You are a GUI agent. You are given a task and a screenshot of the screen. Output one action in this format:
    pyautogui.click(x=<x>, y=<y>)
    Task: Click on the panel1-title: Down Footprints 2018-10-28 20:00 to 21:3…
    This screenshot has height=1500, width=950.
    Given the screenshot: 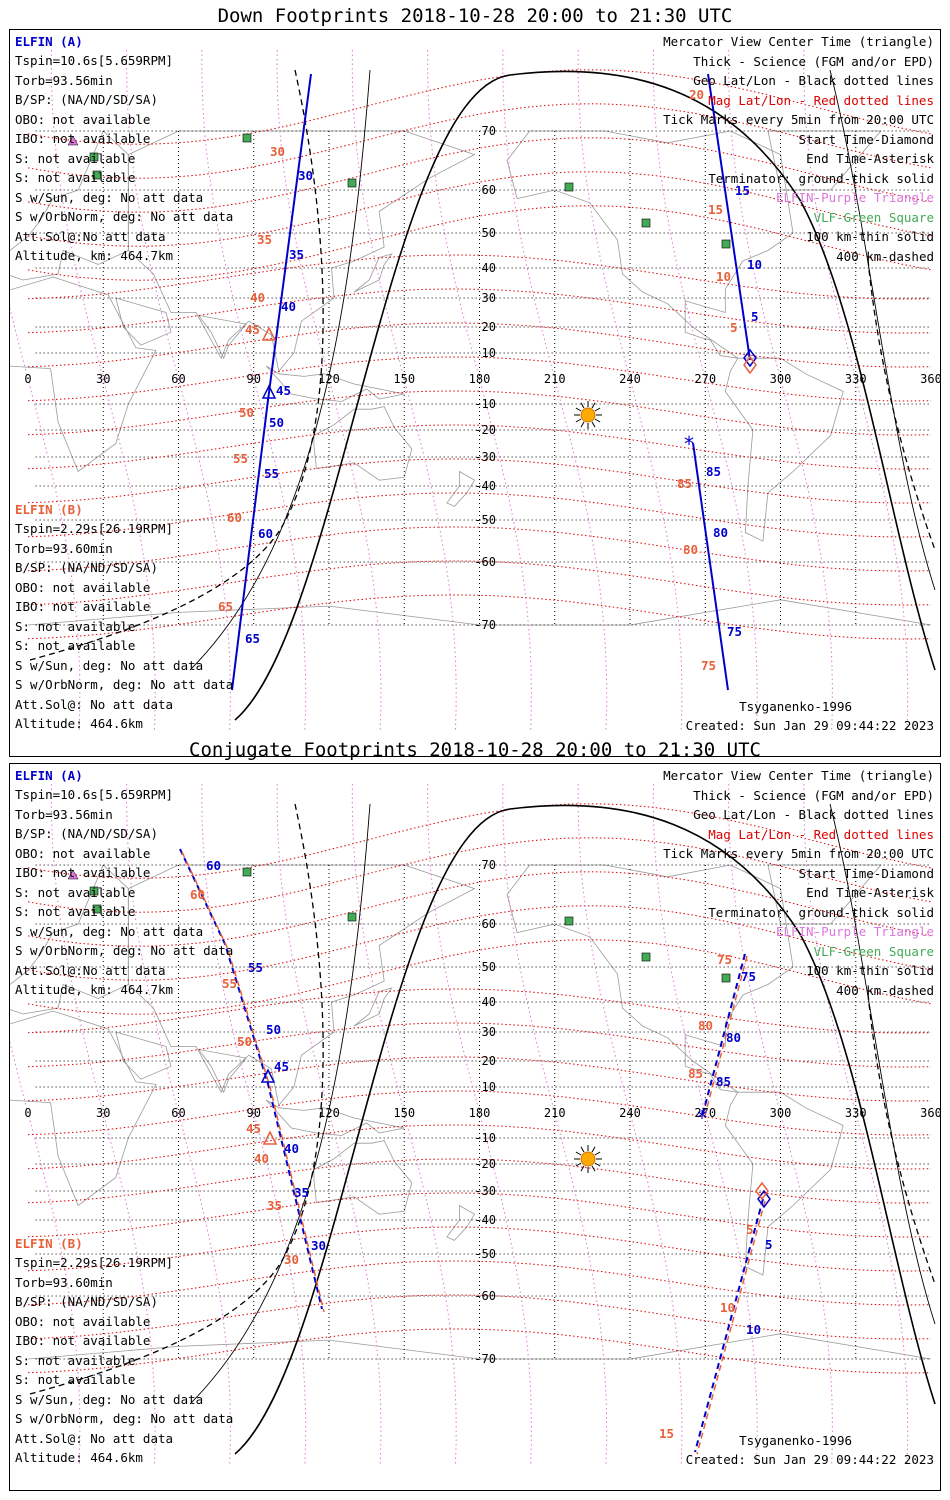 What is the action you would take?
    pyautogui.click(x=475, y=16)
    